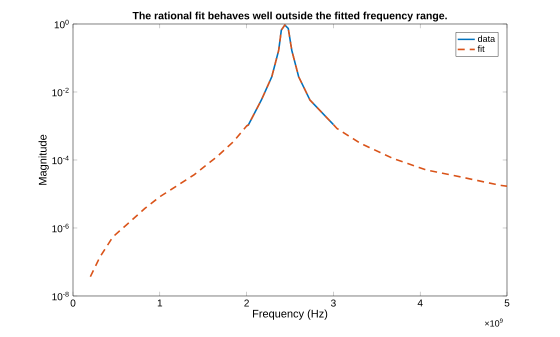 The height and width of the screenshot is (337, 560). What do you see at coordinates (61, 24) in the screenshot?
I see `y-tick-label: 10$^{0}$` at bounding box center [61, 24].